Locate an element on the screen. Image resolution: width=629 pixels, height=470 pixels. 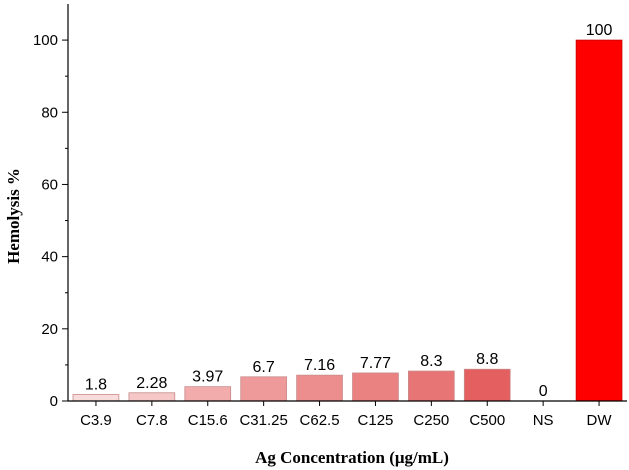
bar-C15.6 is located at coordinates (208, 394).